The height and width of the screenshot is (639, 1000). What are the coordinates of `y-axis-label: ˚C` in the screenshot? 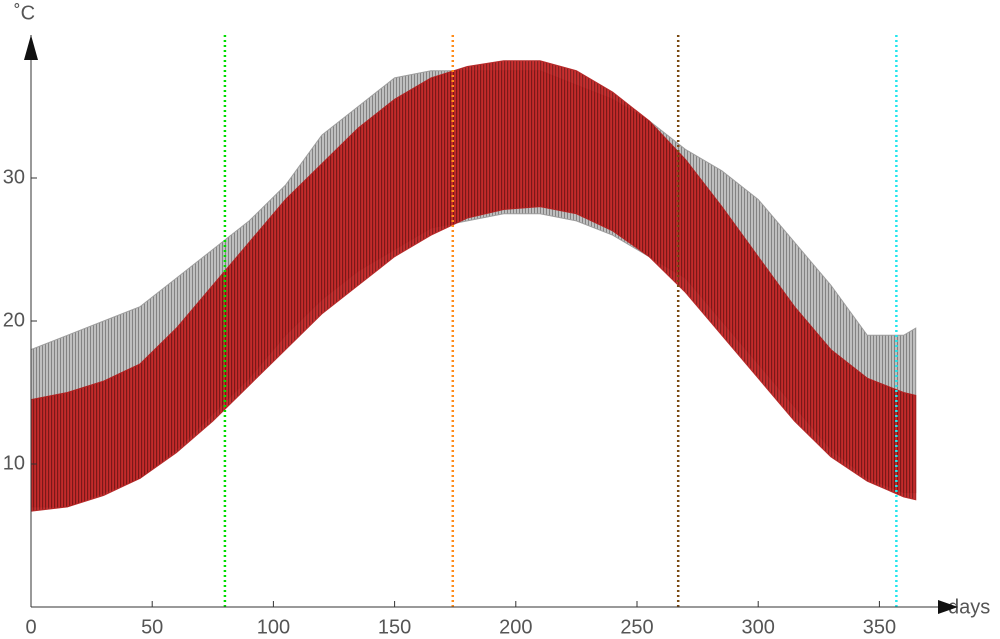 It's located at (24, 13).